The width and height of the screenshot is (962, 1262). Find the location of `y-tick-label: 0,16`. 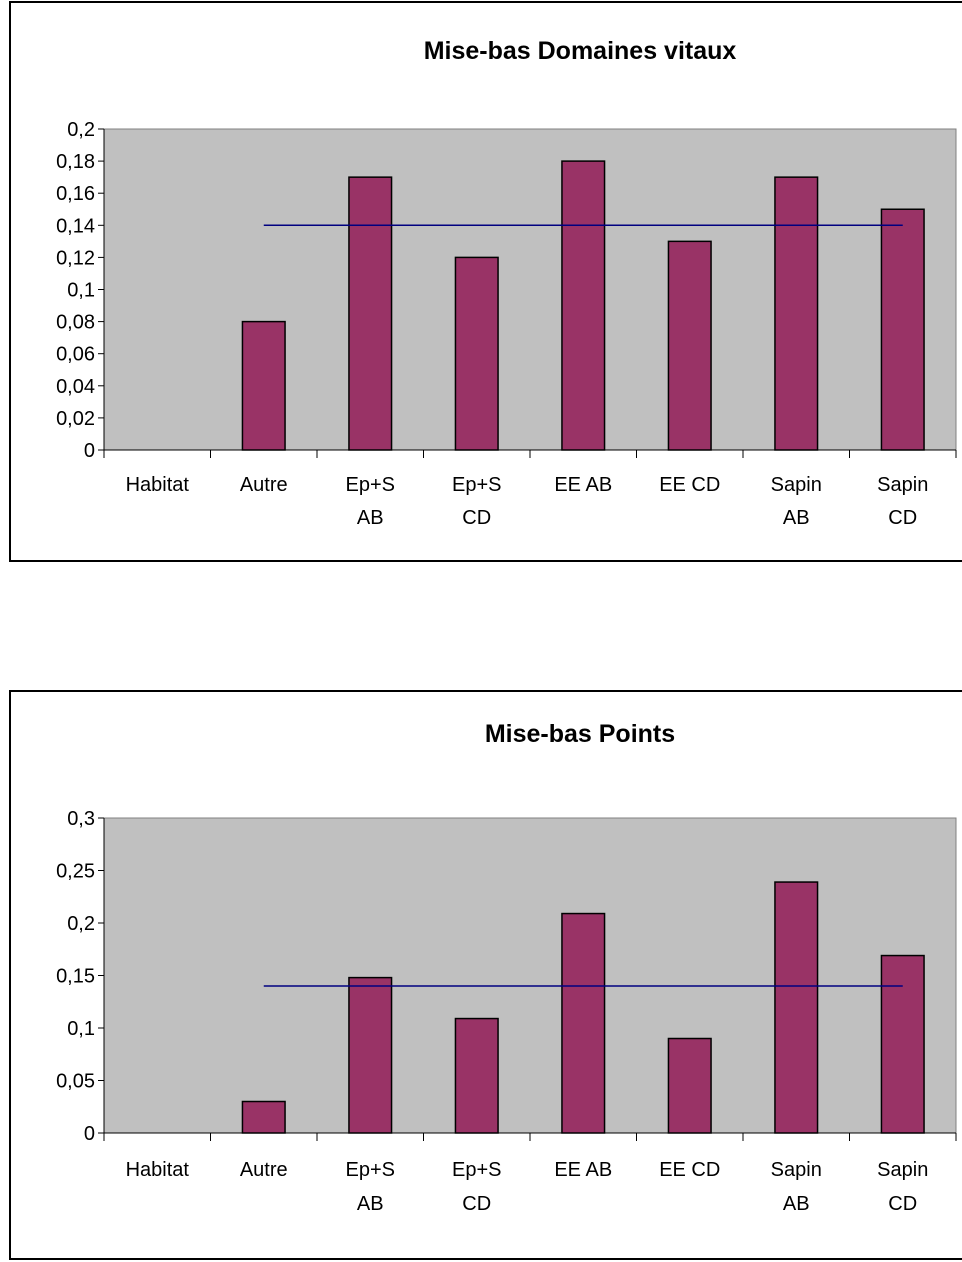

y-tick-label: 0,16 is located at coordinates (75, 194).